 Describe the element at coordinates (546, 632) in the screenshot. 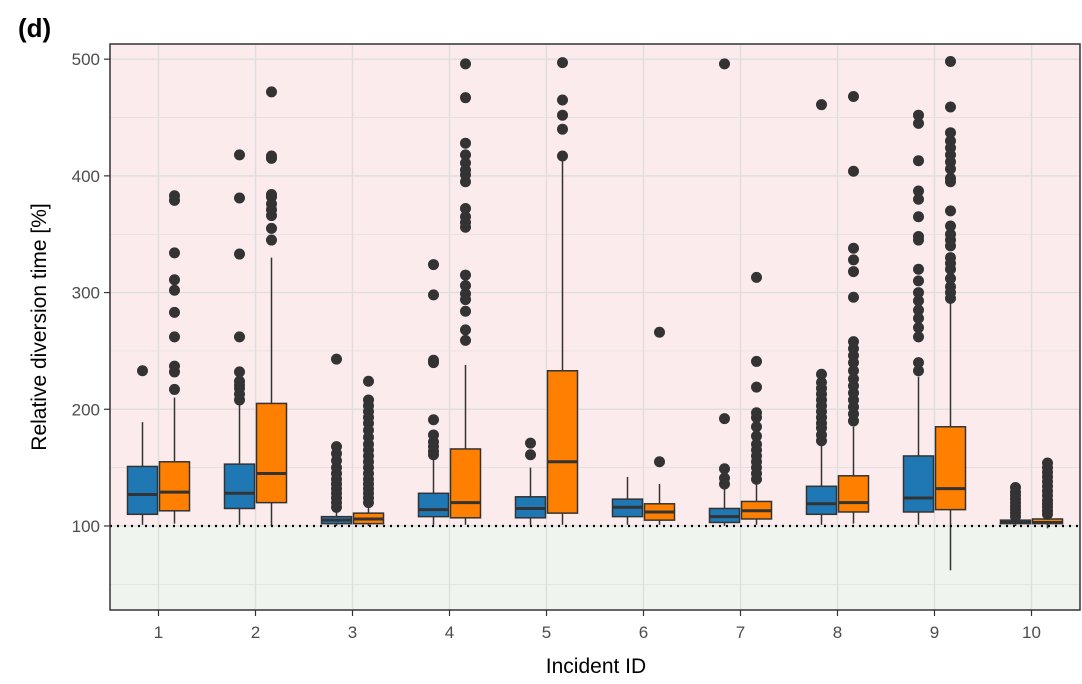

I see `x-tick-label: 5` at that location.